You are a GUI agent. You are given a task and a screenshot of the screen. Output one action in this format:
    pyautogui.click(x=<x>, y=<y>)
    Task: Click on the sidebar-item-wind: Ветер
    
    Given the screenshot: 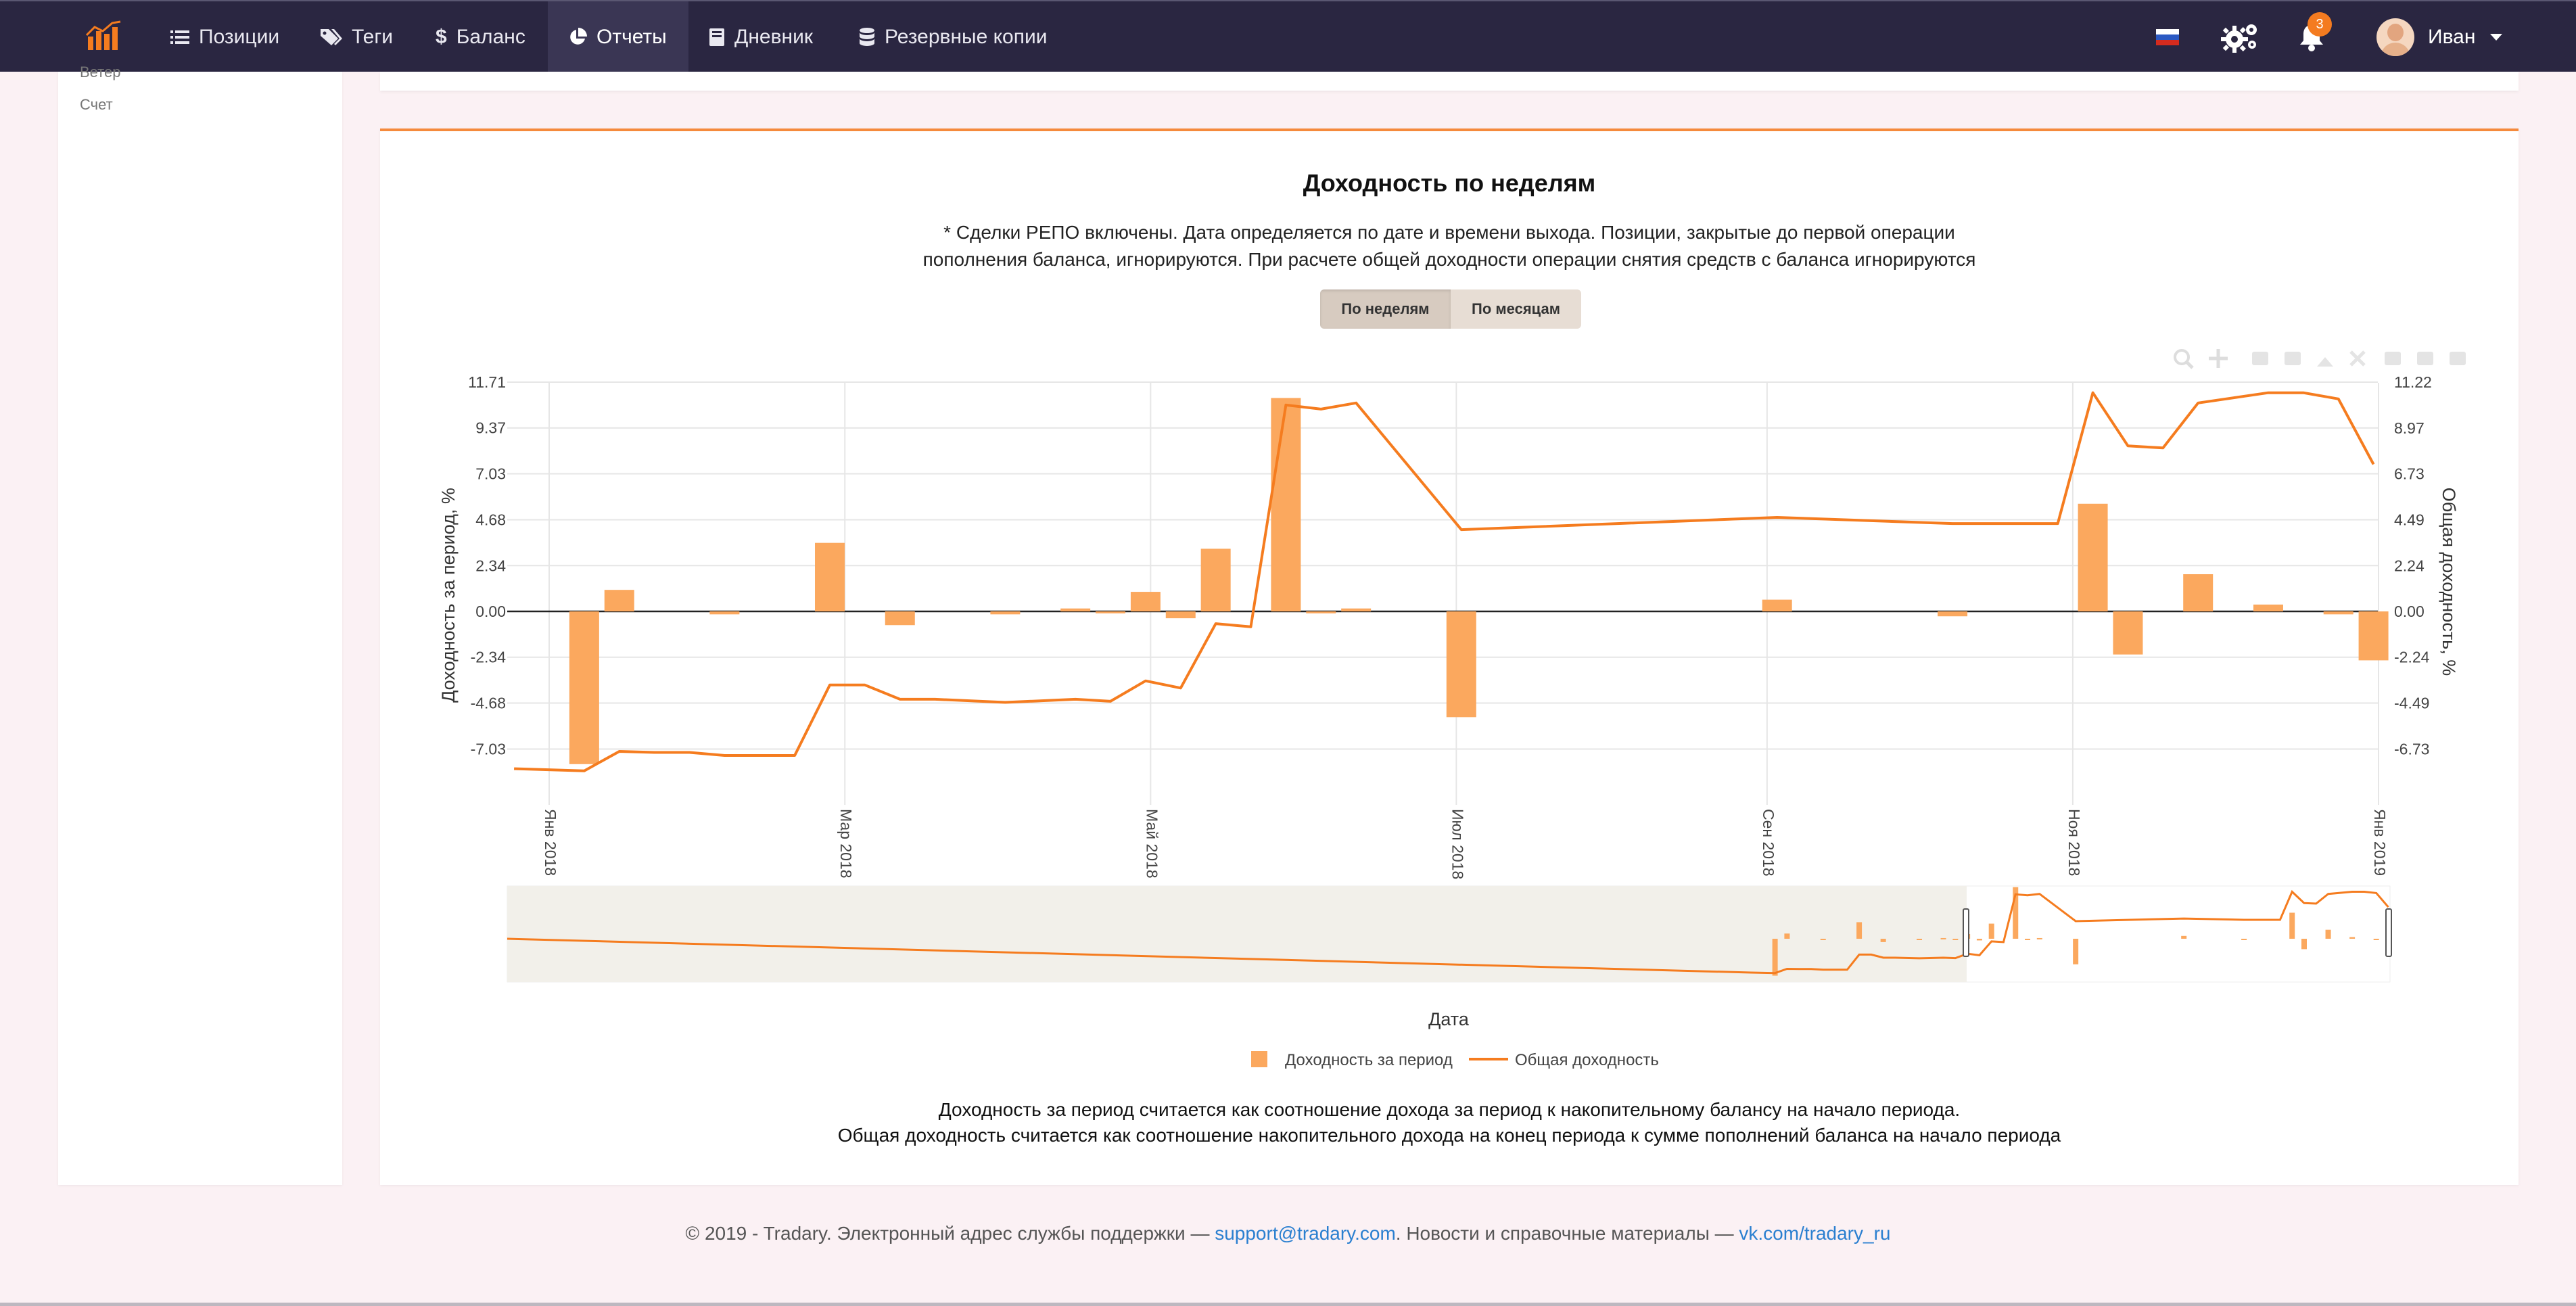 What is the action you would take?
    pyautogui.click(x=100, y=72)
    